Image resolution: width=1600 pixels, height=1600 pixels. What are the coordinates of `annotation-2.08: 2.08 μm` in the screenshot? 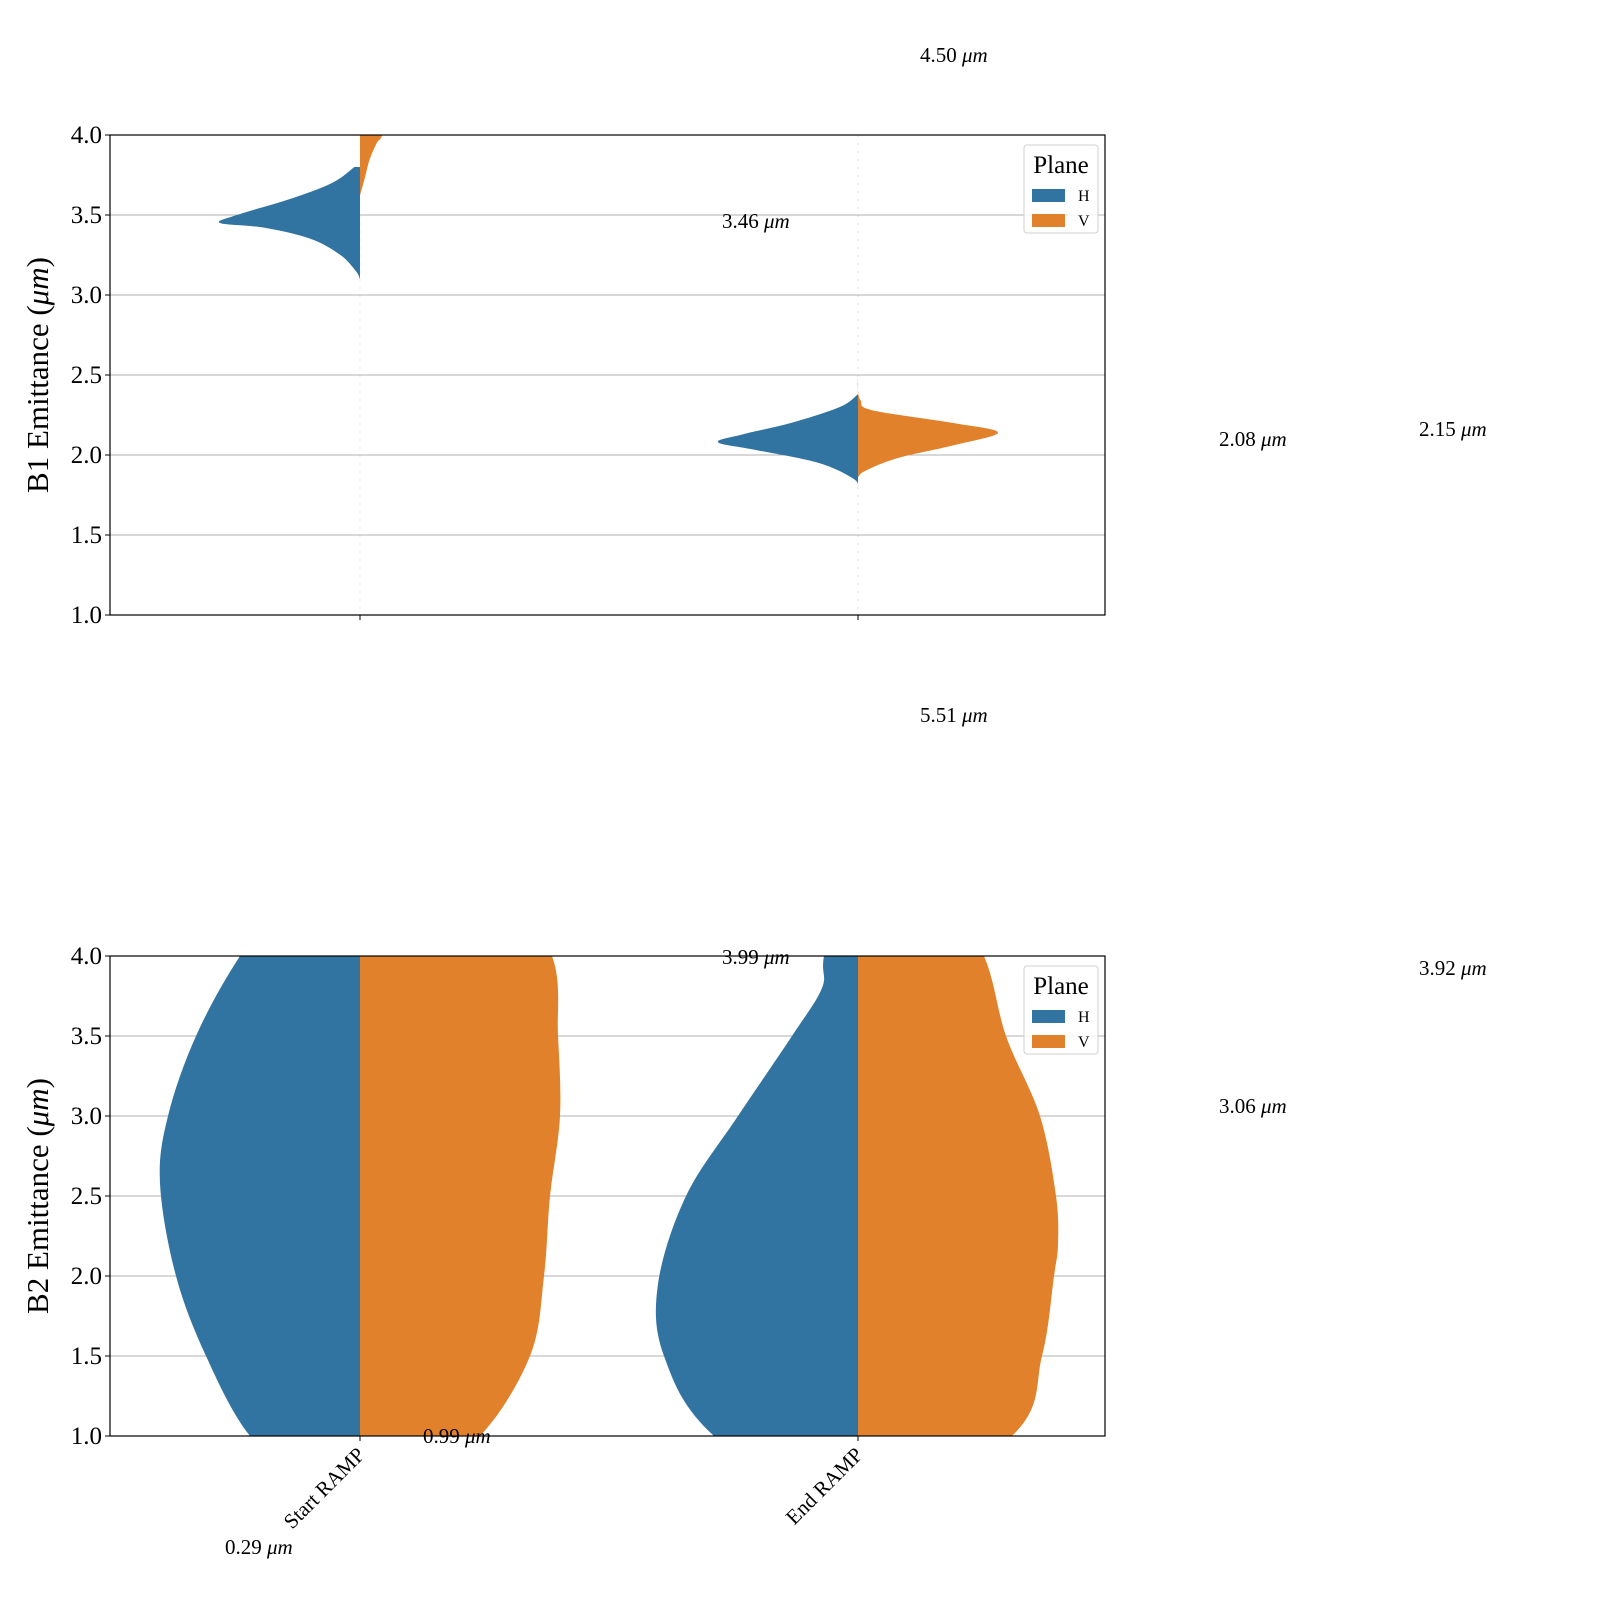 It's located at (1253, 439).